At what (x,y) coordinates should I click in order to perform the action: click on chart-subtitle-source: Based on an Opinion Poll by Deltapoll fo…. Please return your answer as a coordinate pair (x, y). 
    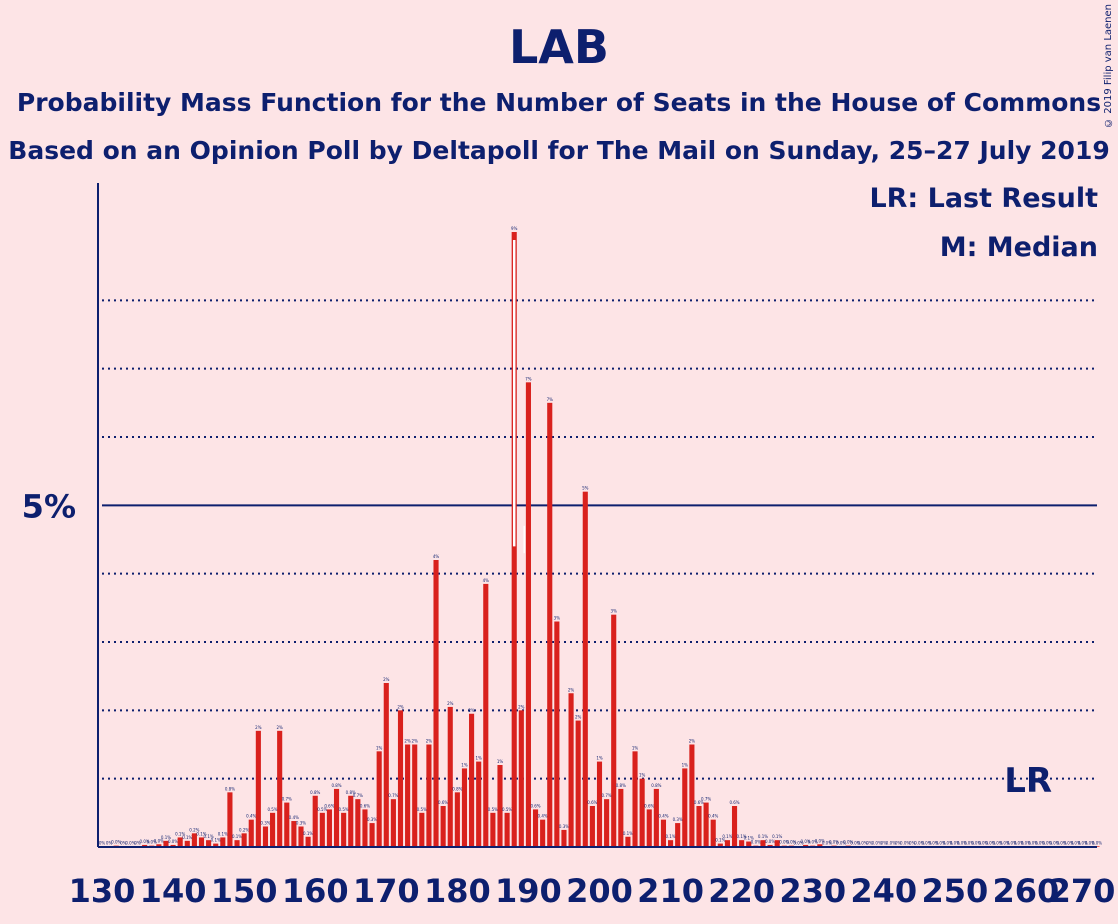
    Looking at the image, I should click on (559, 150).